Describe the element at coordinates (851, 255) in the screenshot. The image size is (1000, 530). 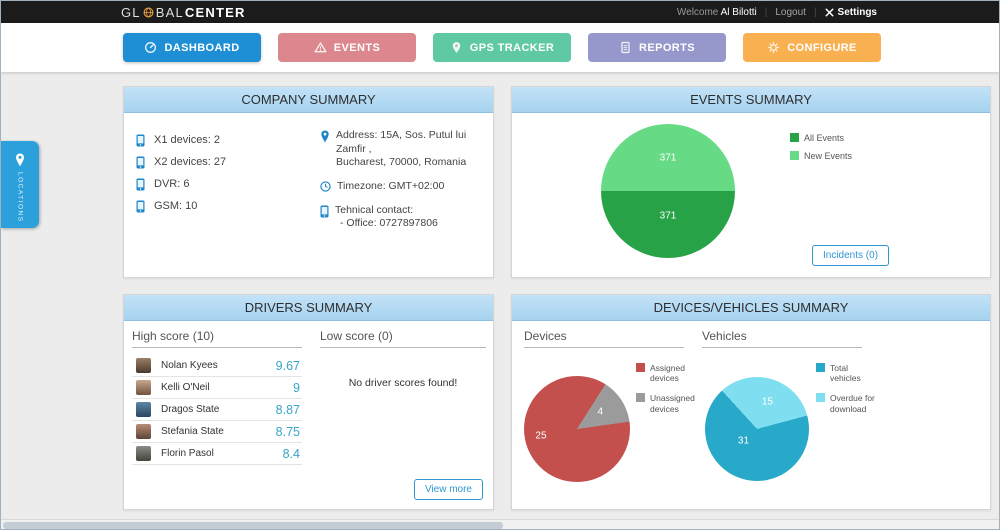
I see `incidents-button: Incidents (0)` at that location.